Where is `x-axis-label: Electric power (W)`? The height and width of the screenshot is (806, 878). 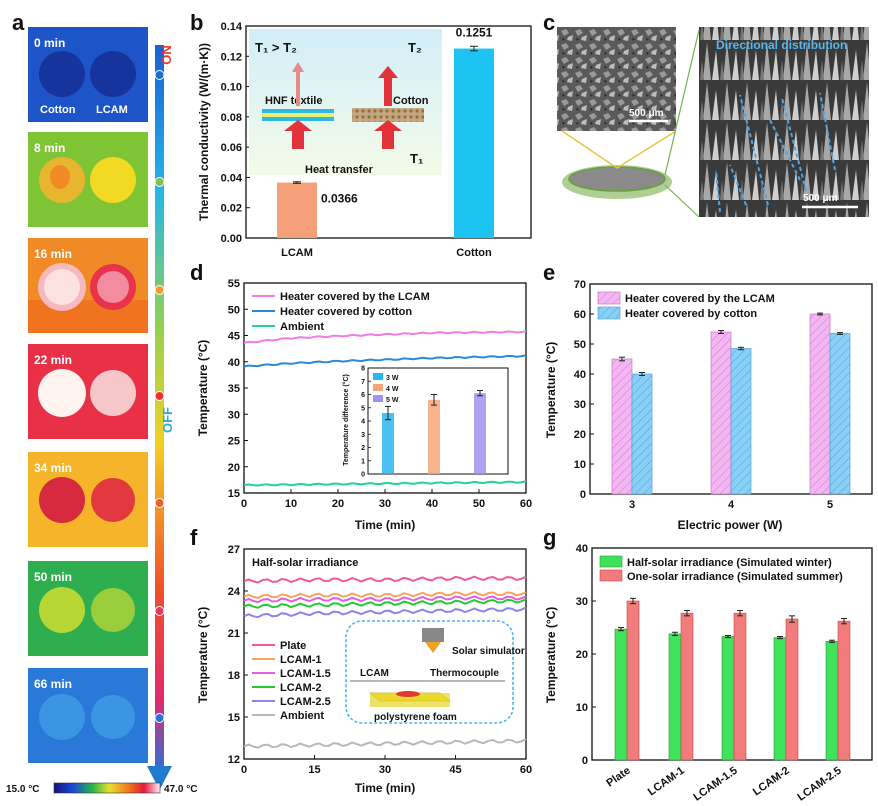
x-axis-label: Electric power (W) is located at coordinates (730, 525).